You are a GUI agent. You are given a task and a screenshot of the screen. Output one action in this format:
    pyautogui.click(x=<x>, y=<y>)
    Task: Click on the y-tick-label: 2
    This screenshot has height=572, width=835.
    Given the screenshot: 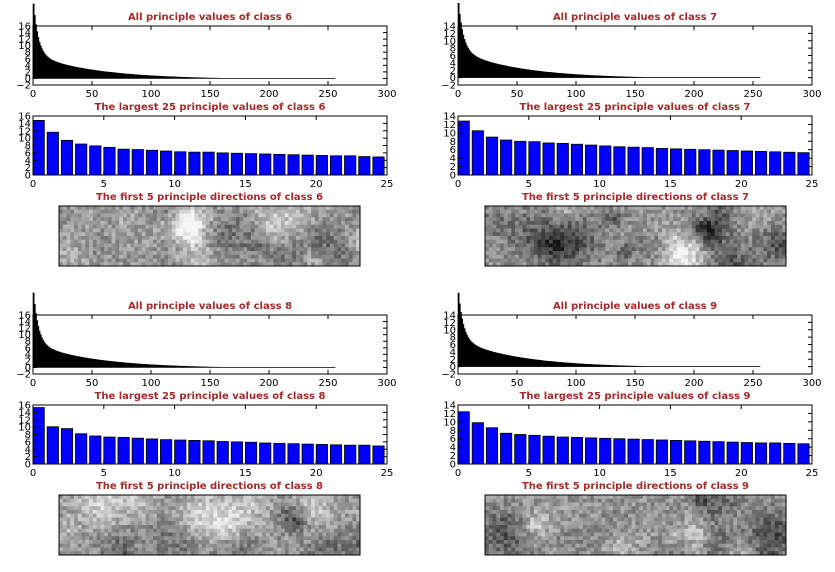 What is the action you would take?
    pyautogui.click(x=453, y=360)
    